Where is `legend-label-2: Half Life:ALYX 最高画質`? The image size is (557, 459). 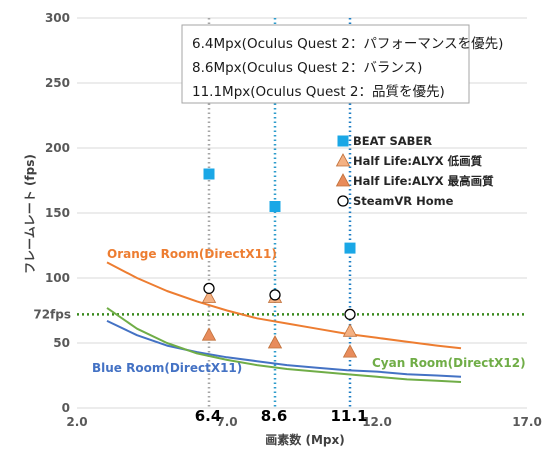
legend-label-2: Half Life:ALYX 最高画質 is located at coordinates (423, 181).